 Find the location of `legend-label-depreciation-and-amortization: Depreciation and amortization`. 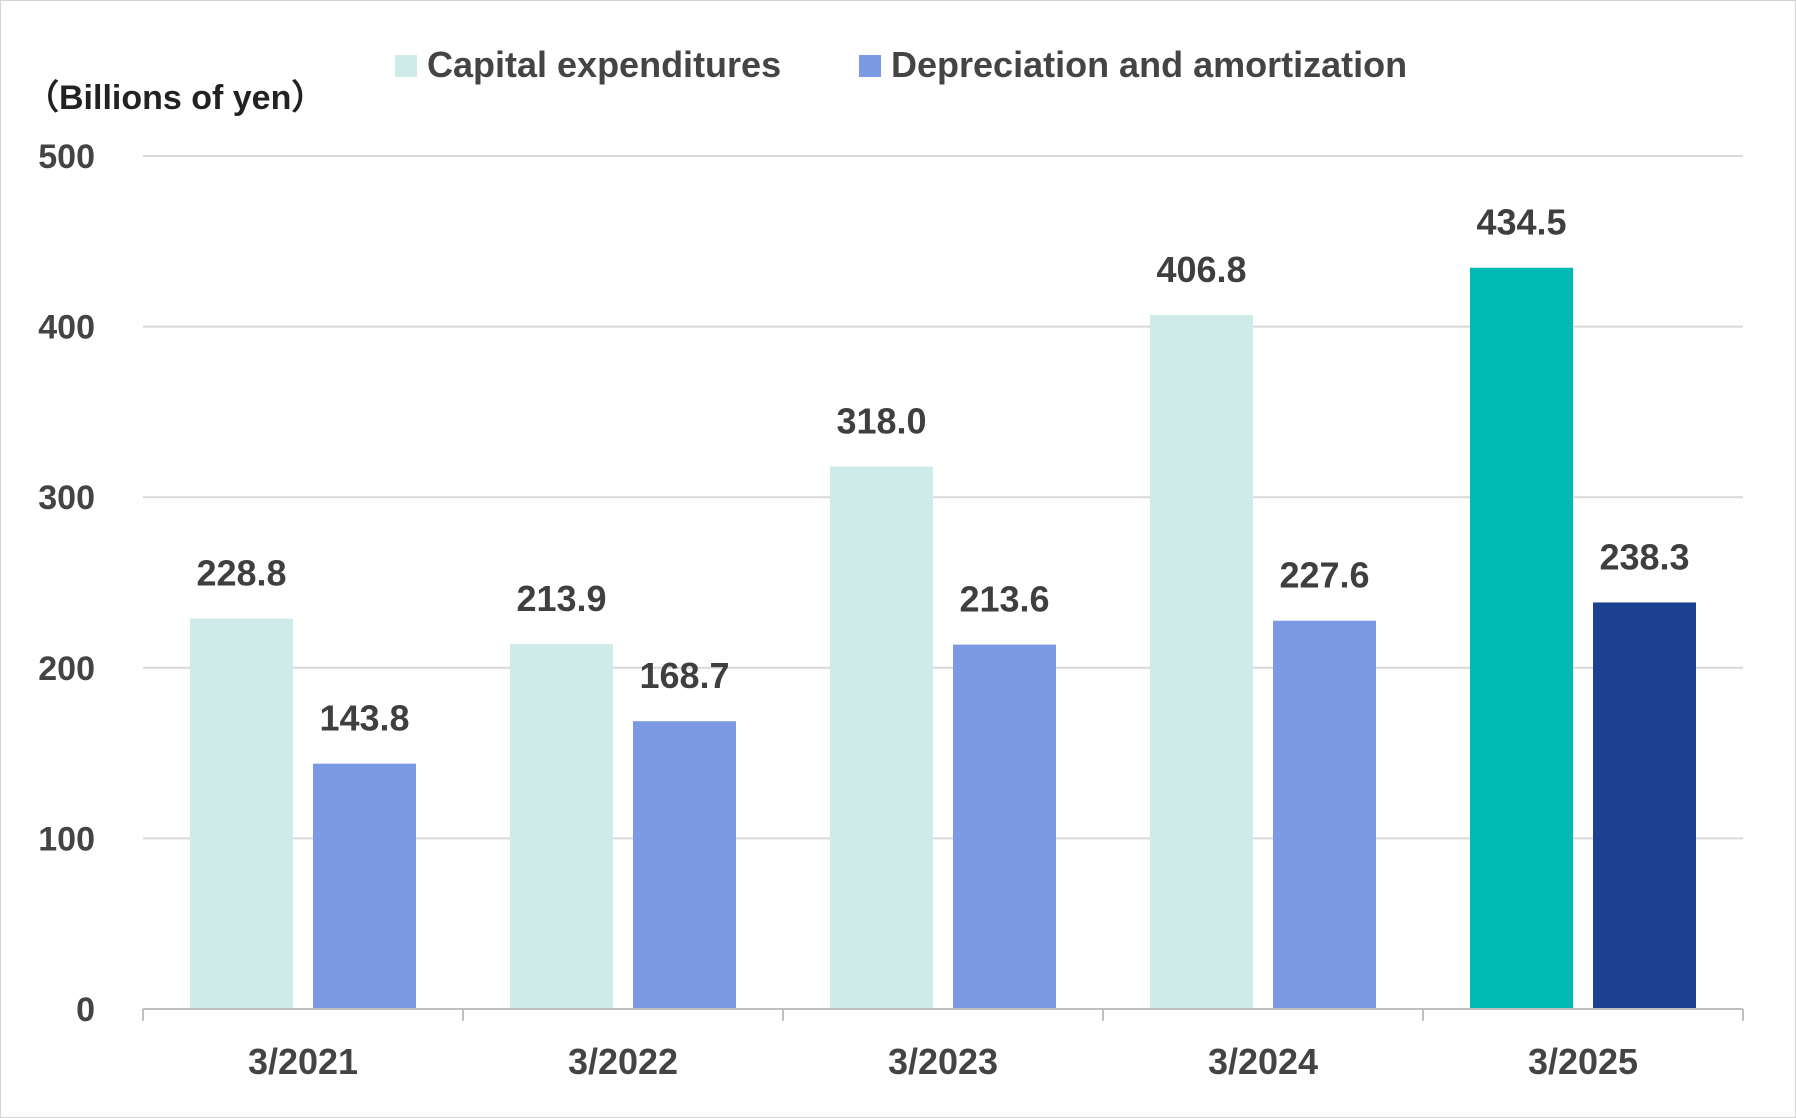

legend-label-depreciation-and-amortization: Depreciation and amortization is located at coordinates (1149, 64).